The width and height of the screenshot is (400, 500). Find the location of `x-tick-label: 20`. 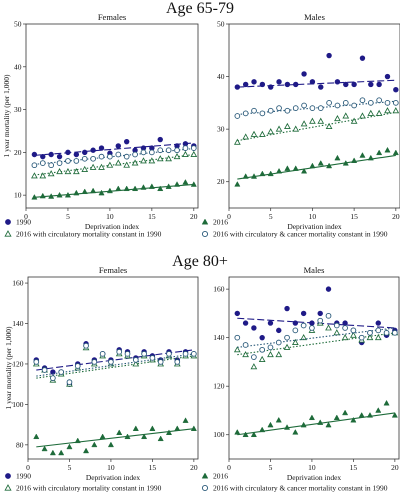

x-tick-label: 20 is located at coordinates (194, 216).